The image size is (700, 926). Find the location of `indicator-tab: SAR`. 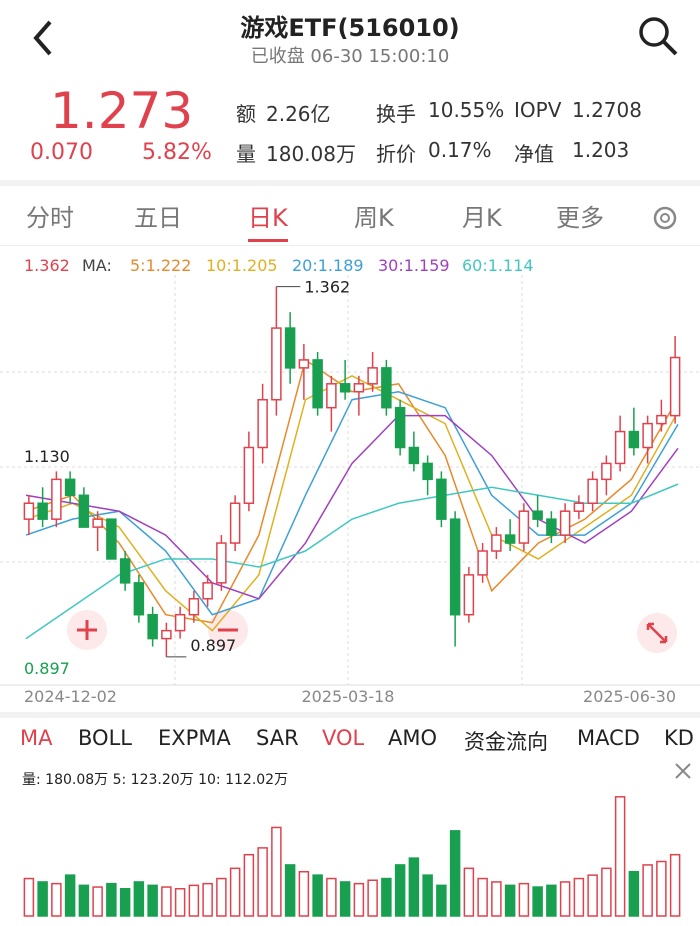

indicator-tab: SAR is located at coordinates (277, 738).